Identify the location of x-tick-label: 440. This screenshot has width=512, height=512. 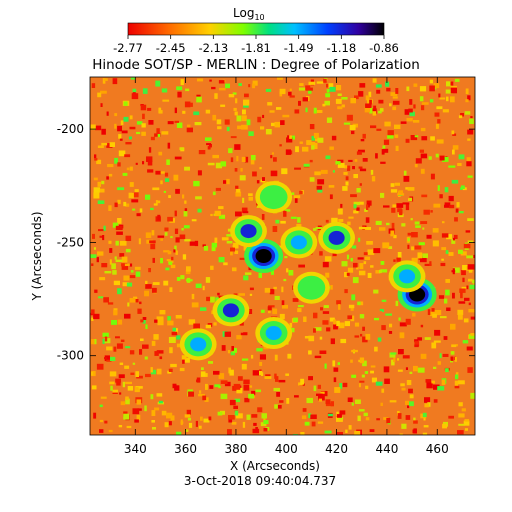
(386, 449).